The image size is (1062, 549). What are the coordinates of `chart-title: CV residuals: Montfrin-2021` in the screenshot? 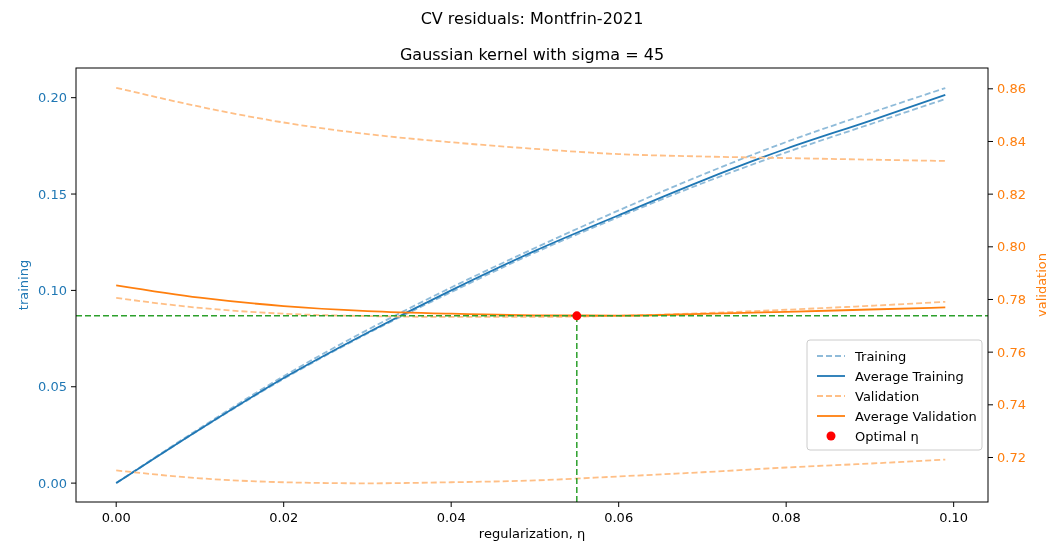 It's located at (532, 18).